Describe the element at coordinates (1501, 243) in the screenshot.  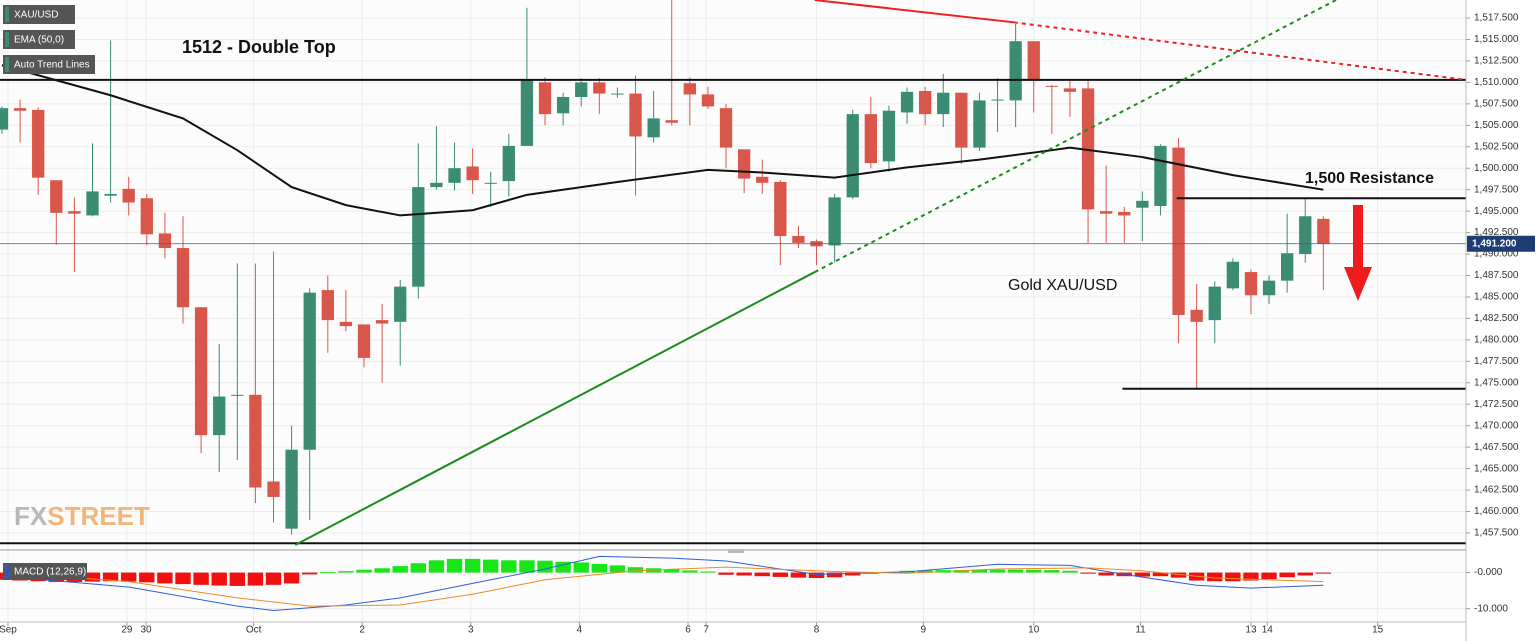
I see `last-price-box` at that location.